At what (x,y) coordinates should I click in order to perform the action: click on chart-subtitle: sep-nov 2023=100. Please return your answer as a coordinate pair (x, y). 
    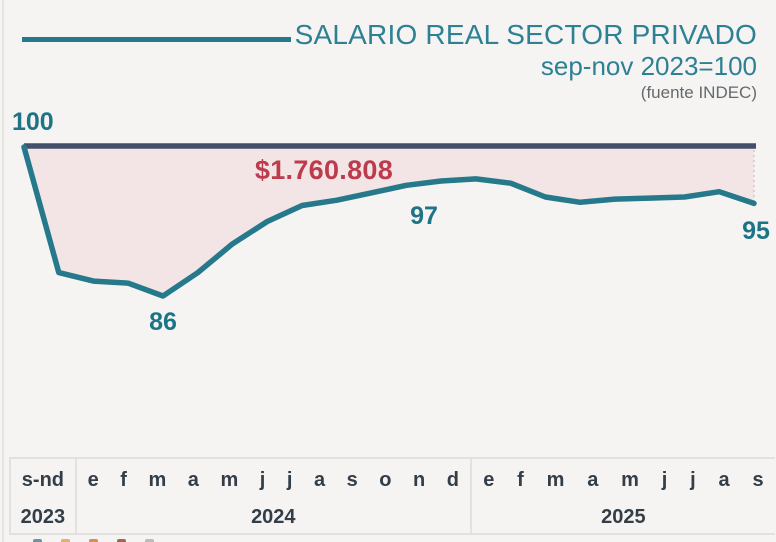
    Looking at the image, I should click on (648, 66).